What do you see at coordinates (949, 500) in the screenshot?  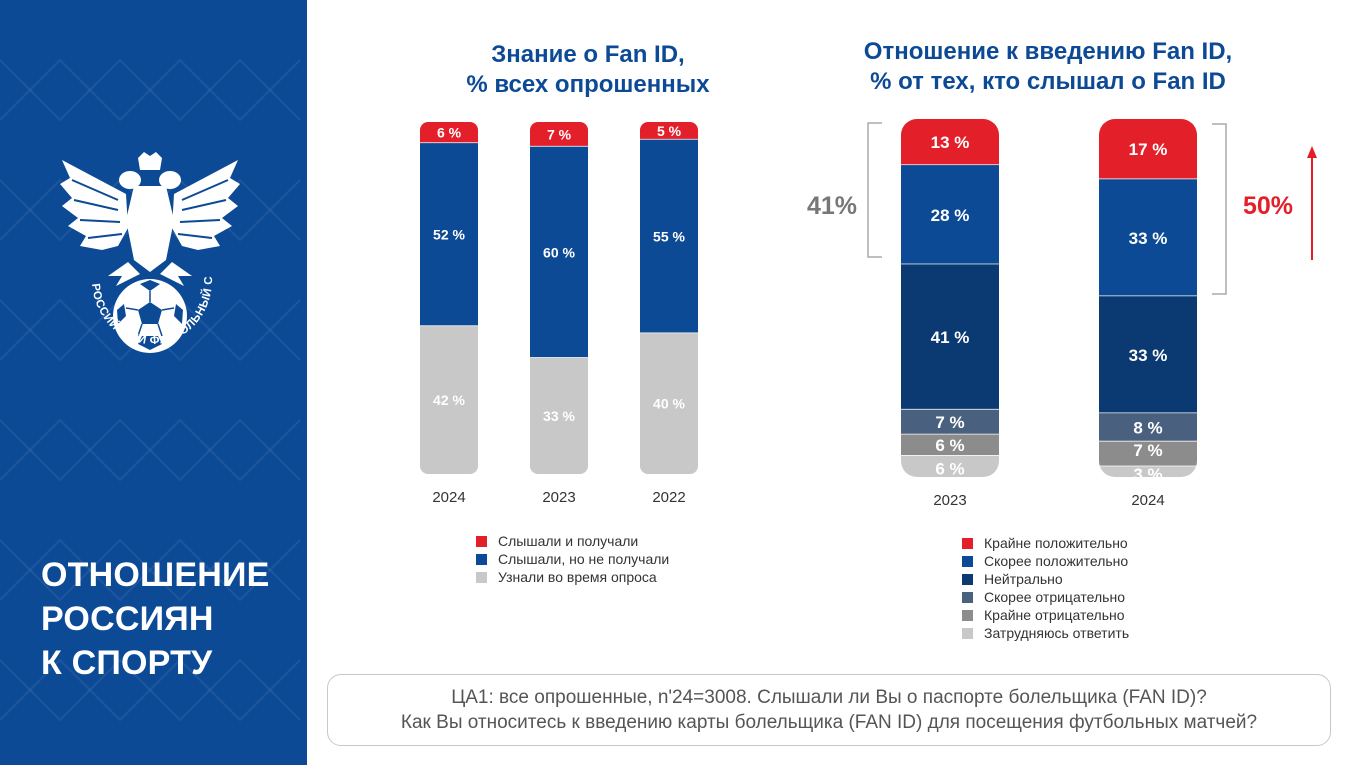 I see `chart2-category-label-2023: 2023` at bounding box center [949, 500].